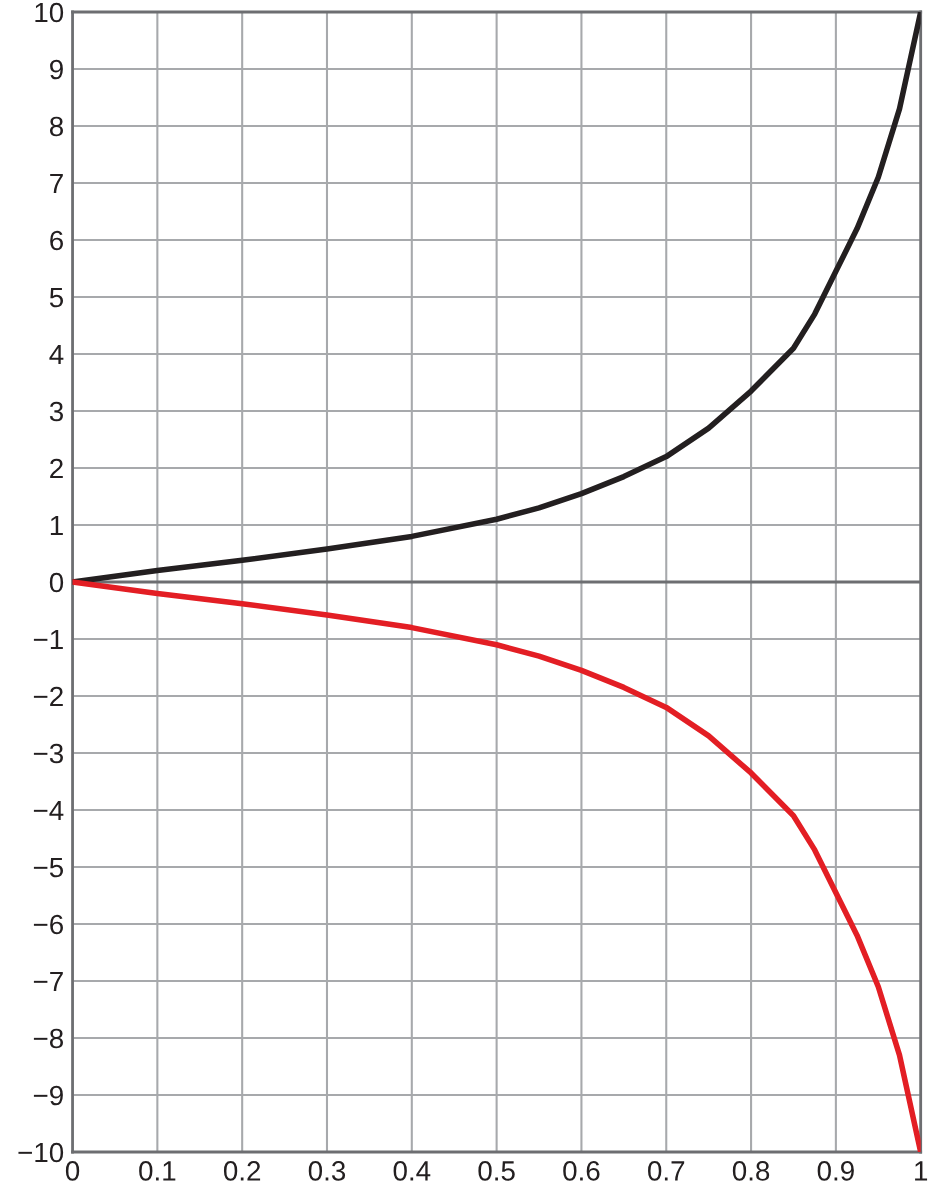 This screenshot has width=930, height=1200. What do you see at coordinates (56, 69) in the screenshot?
I see `y-tick-label: 9` at bounding box center [56, 69].